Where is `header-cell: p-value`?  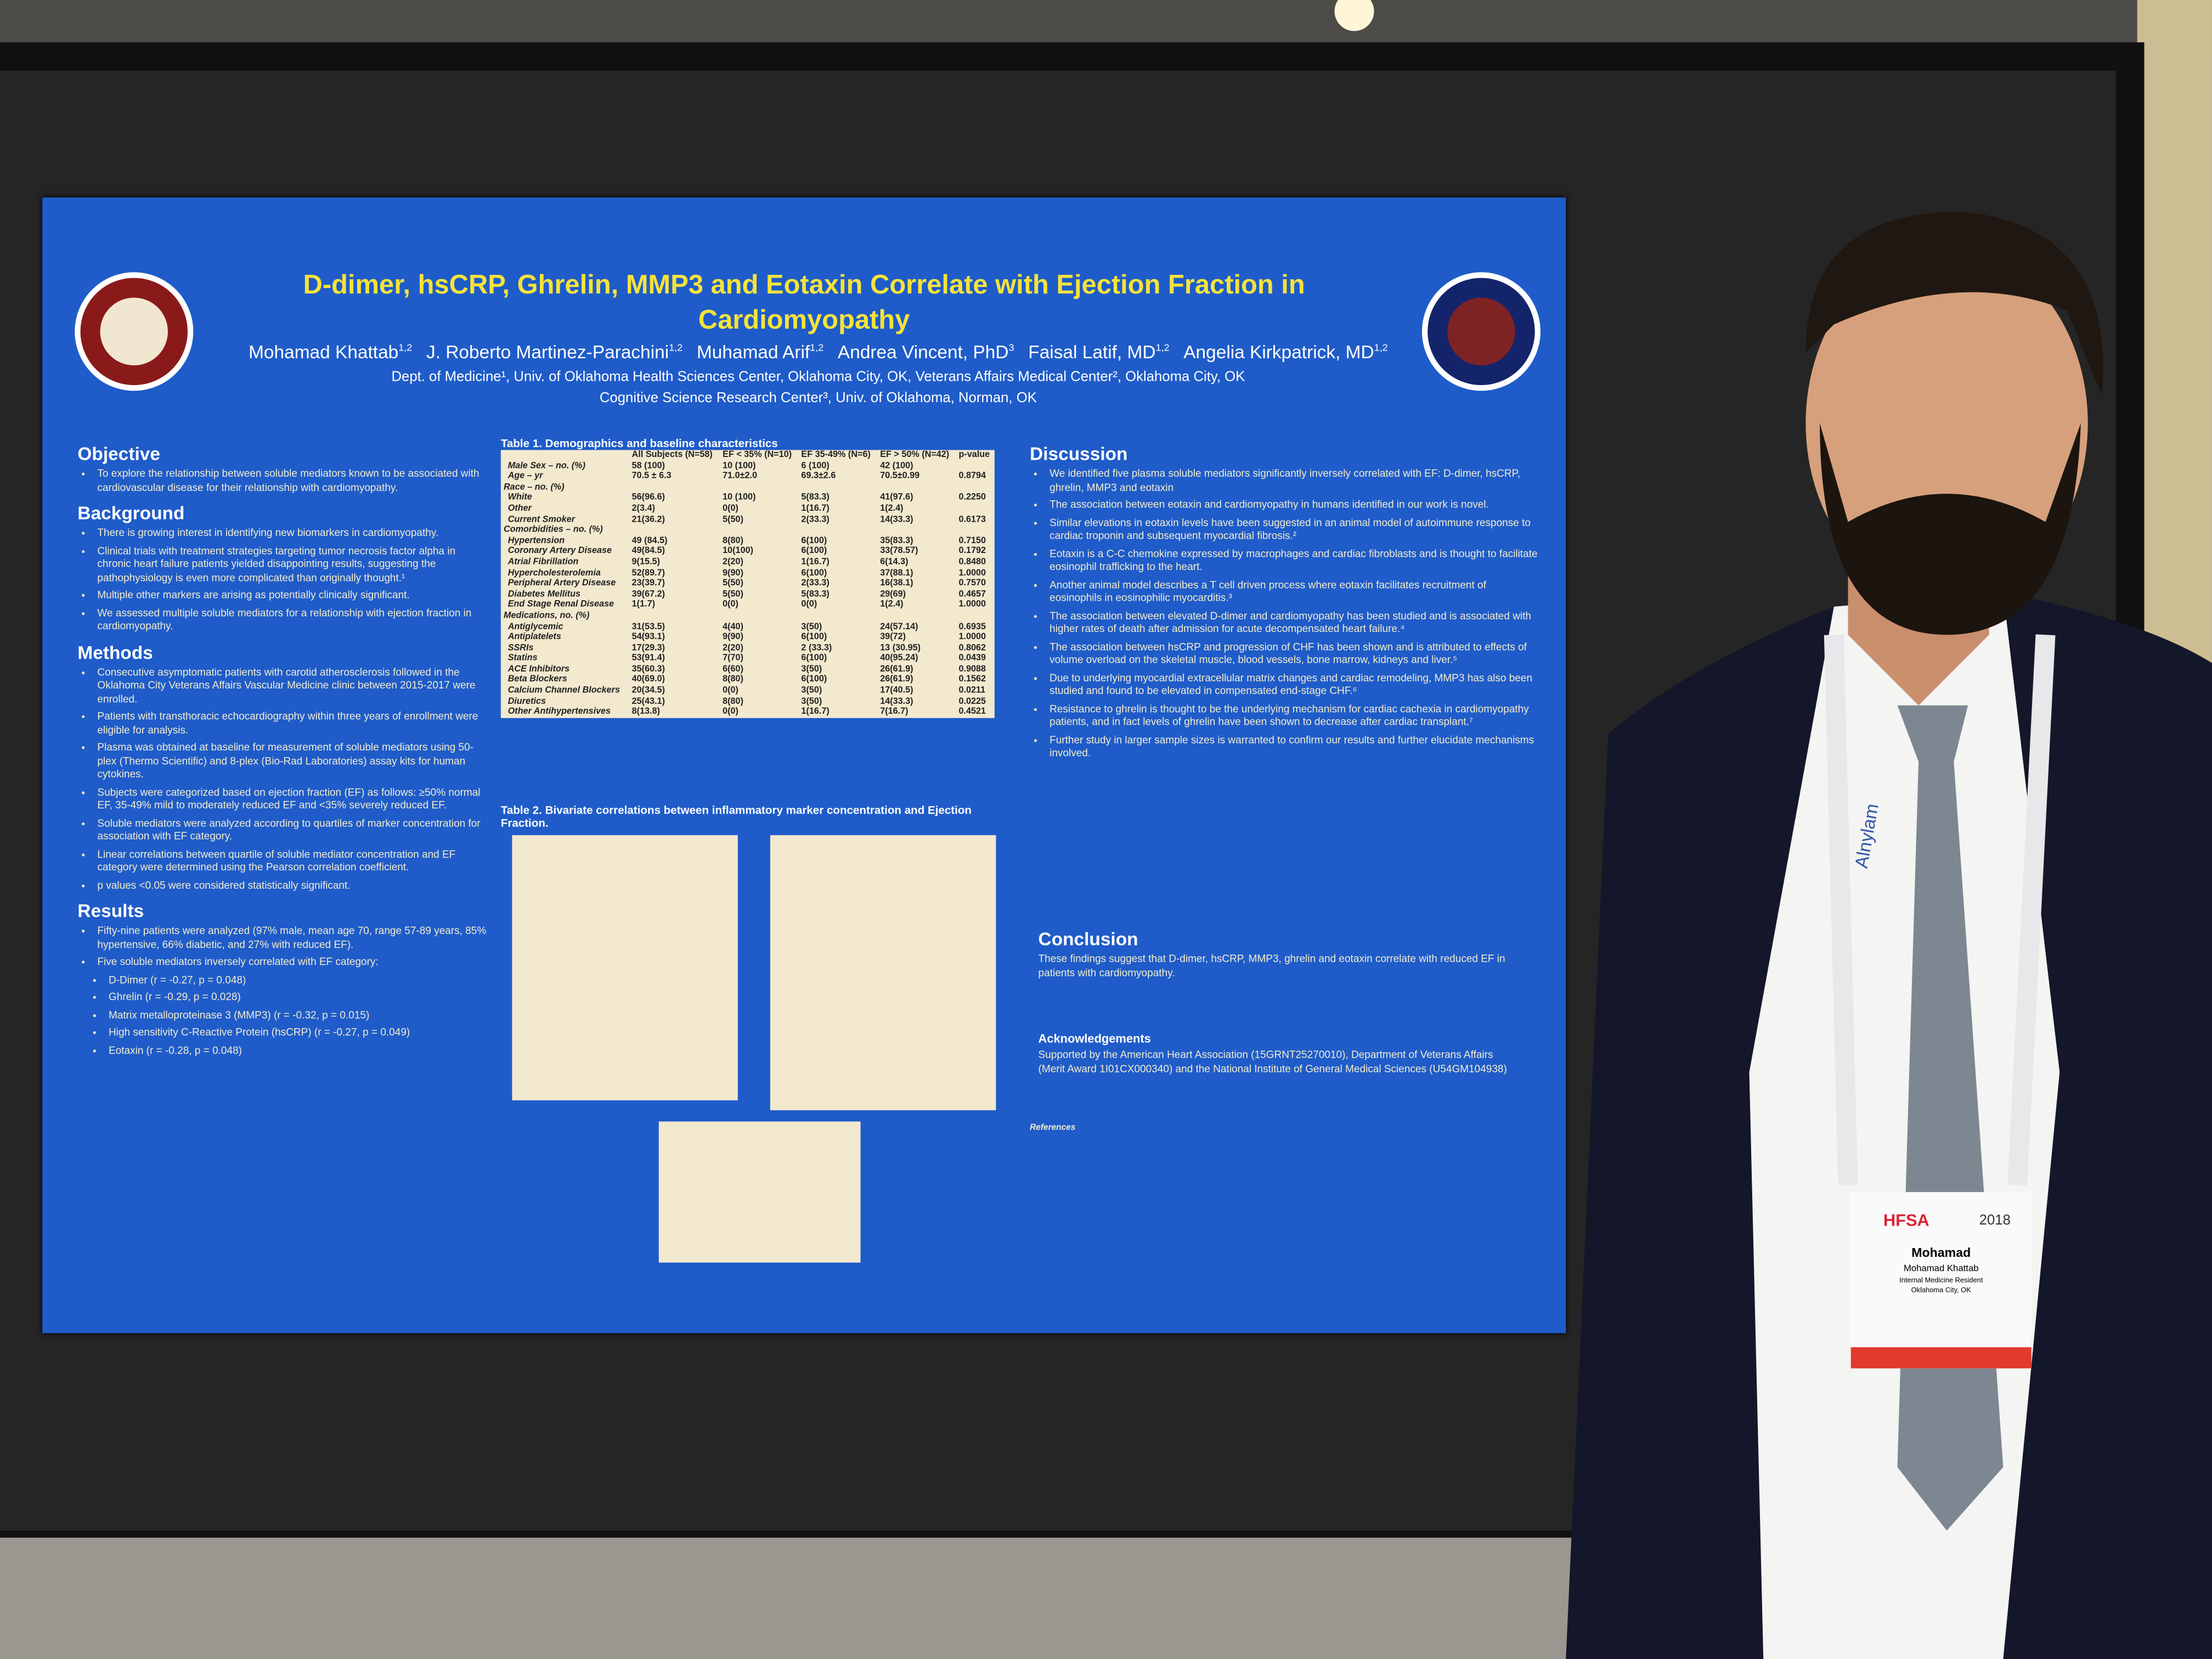
header-cell: p-value is located at coordinates (974, 455).